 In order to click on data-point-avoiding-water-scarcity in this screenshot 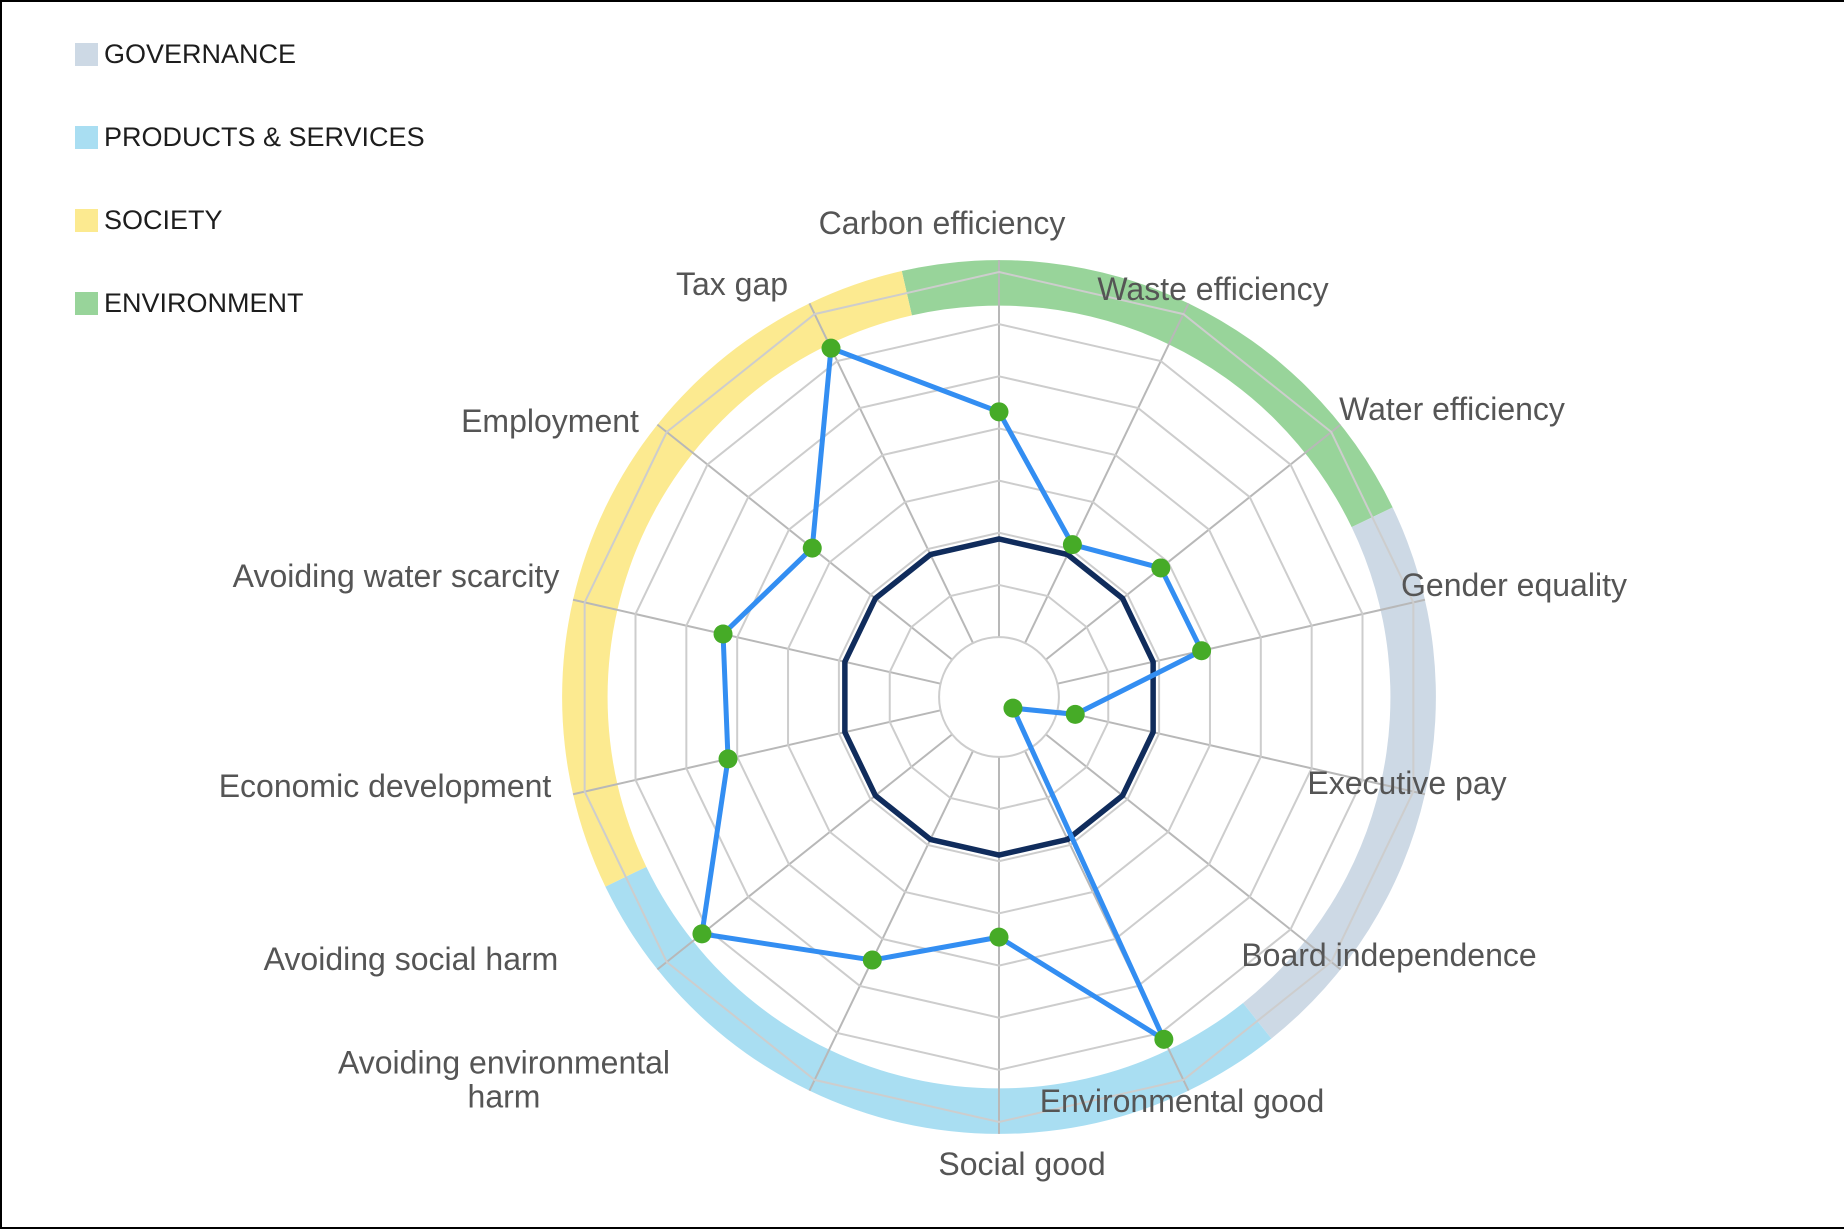, I will do `click(723, 634)`.